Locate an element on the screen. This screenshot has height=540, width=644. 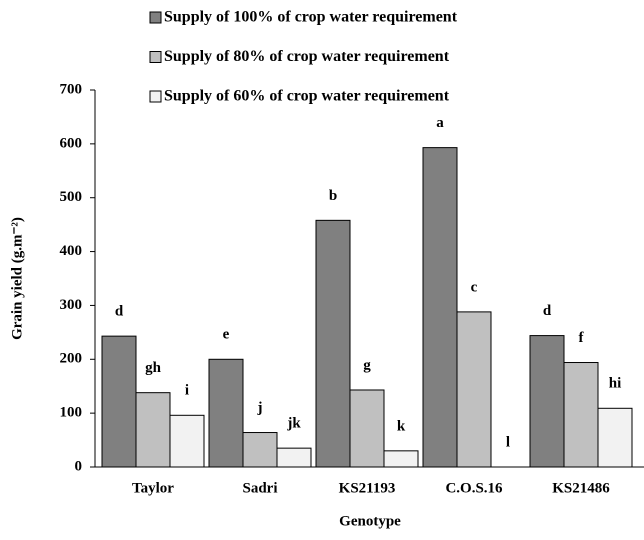
significance-letter: j is located at coordinates (260, 408).